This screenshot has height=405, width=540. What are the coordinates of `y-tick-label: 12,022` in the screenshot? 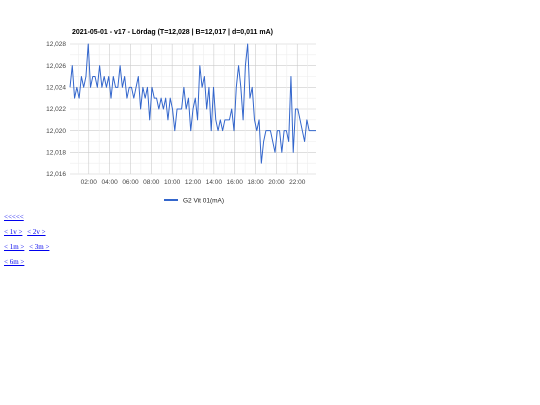 It's located at (56, 109).